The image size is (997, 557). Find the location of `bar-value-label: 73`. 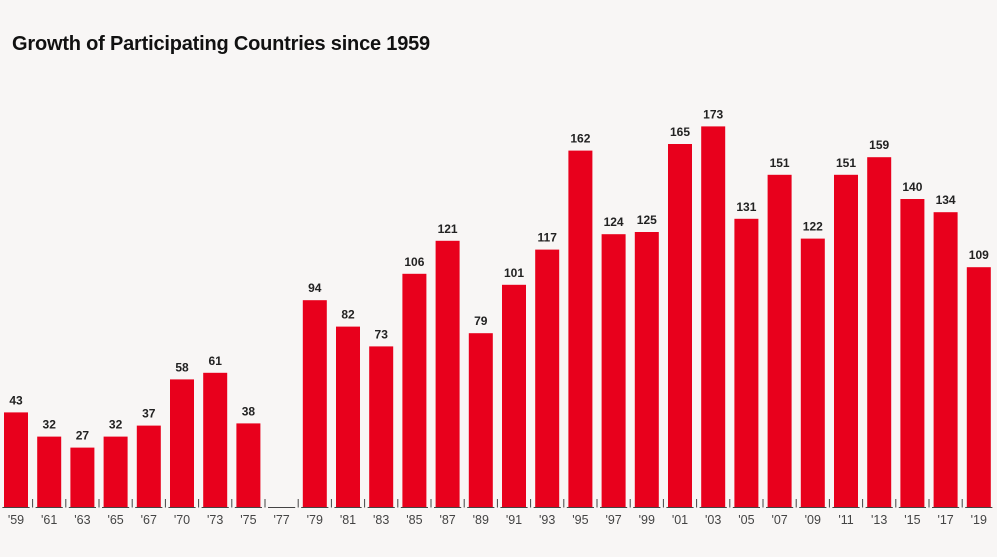

bar-value-label: 73 is located at coordinates (382, 334).